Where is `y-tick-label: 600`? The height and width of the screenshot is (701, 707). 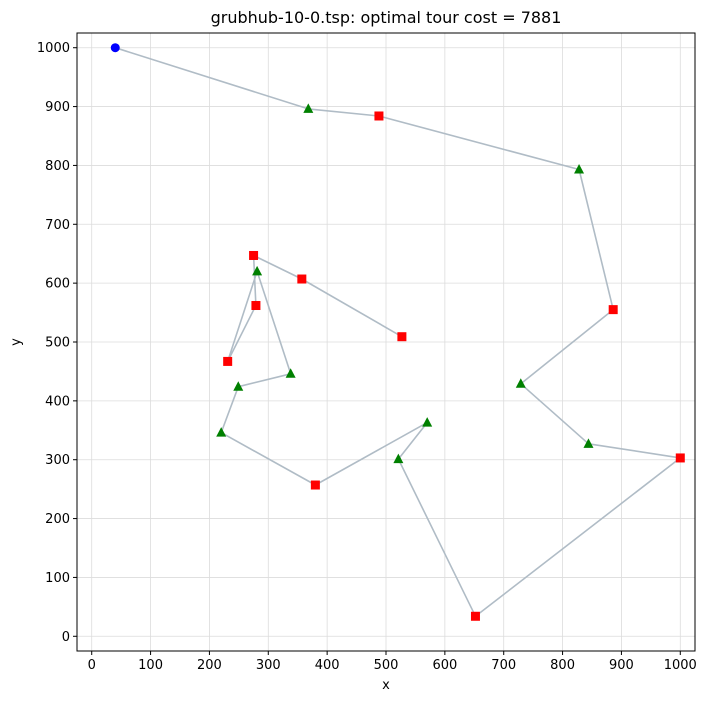 y-tick-label: 600 is located at coordinates (57, 284).